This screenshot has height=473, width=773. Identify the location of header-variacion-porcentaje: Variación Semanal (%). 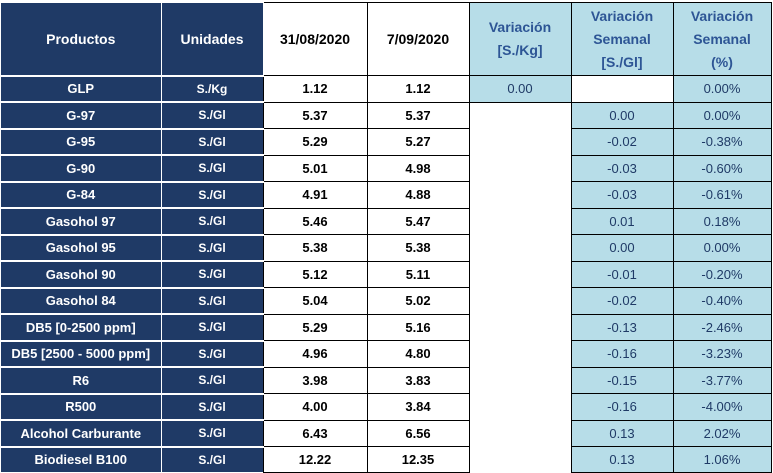
(722, 39).